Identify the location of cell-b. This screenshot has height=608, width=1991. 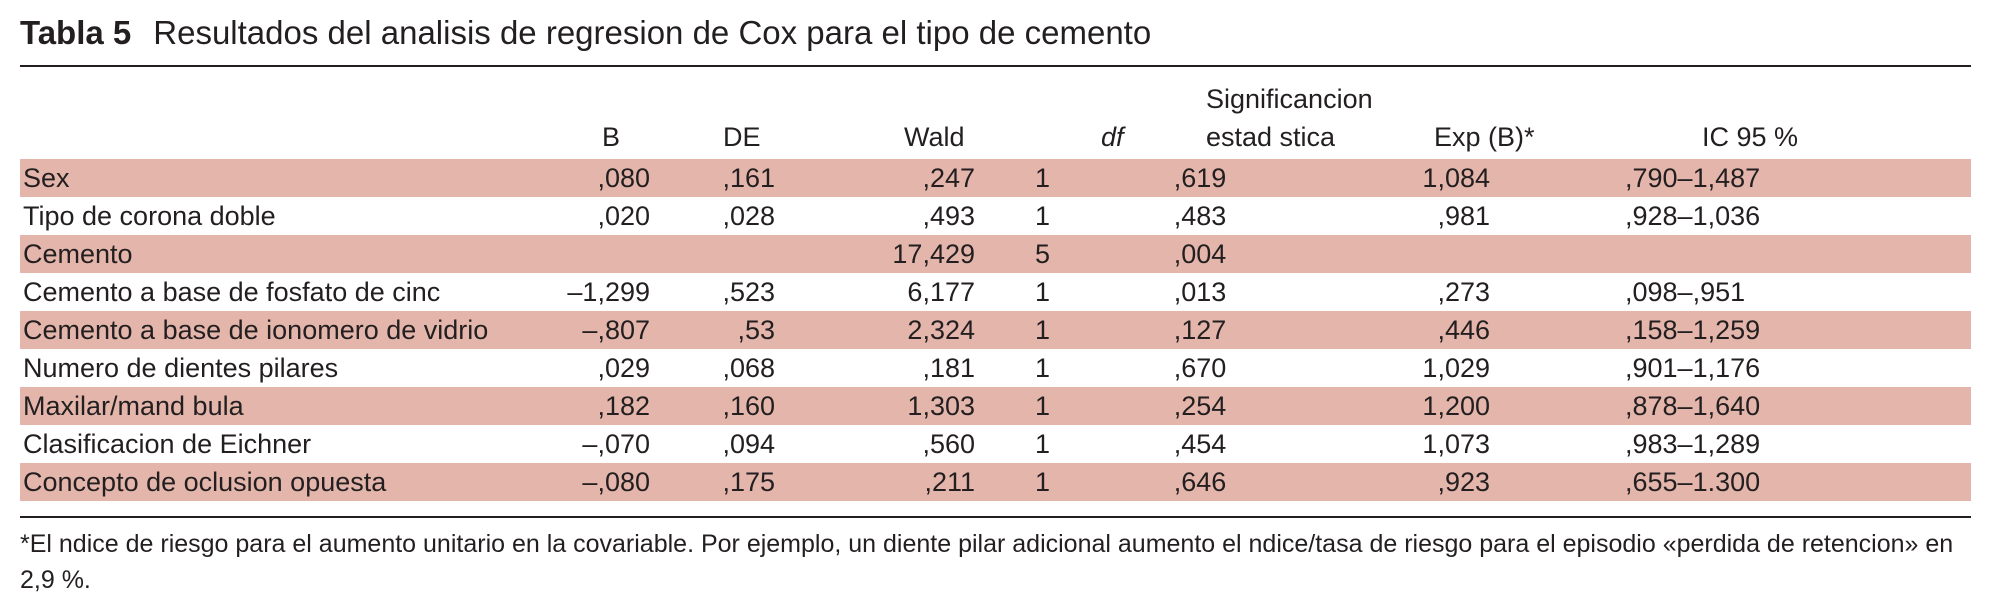
(590, 254).